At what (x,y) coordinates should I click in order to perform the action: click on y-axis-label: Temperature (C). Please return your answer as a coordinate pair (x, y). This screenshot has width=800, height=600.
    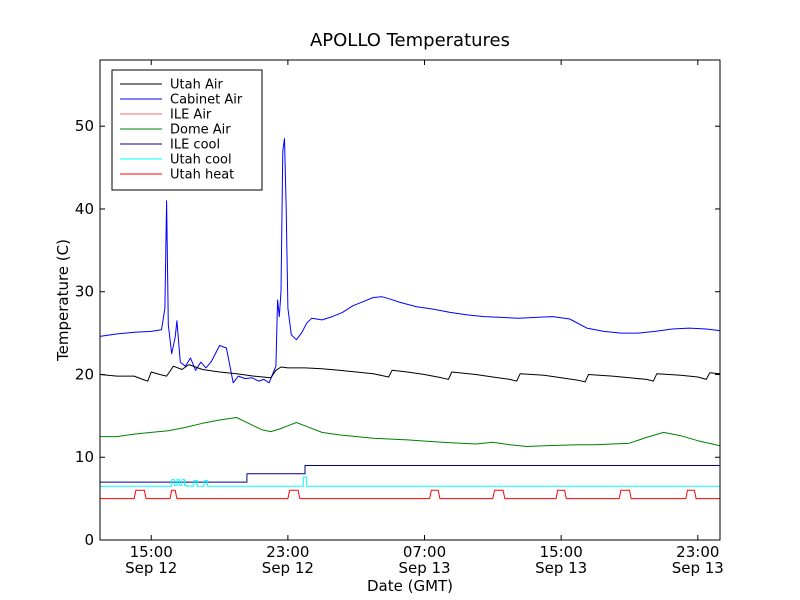
    Looking at the image, I should click on (63, 300).